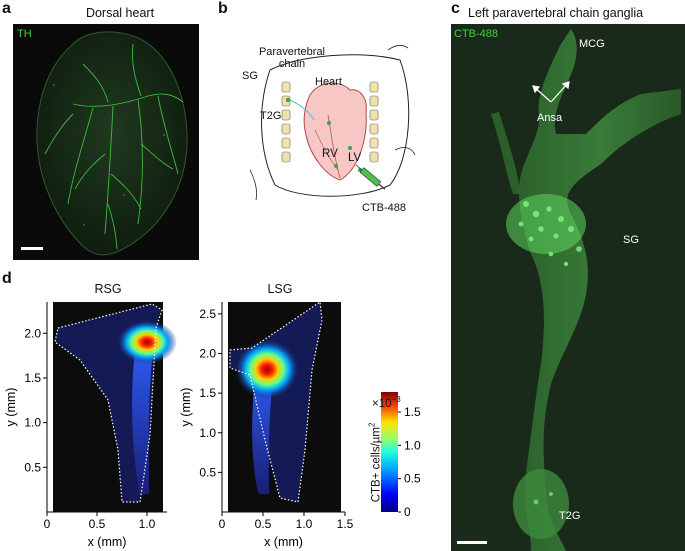 This screenshot has height=551, width=685. Describe the element at coordinates (384, 208) in the screenshot. I see `label-tracer: CTB-488` at that location.